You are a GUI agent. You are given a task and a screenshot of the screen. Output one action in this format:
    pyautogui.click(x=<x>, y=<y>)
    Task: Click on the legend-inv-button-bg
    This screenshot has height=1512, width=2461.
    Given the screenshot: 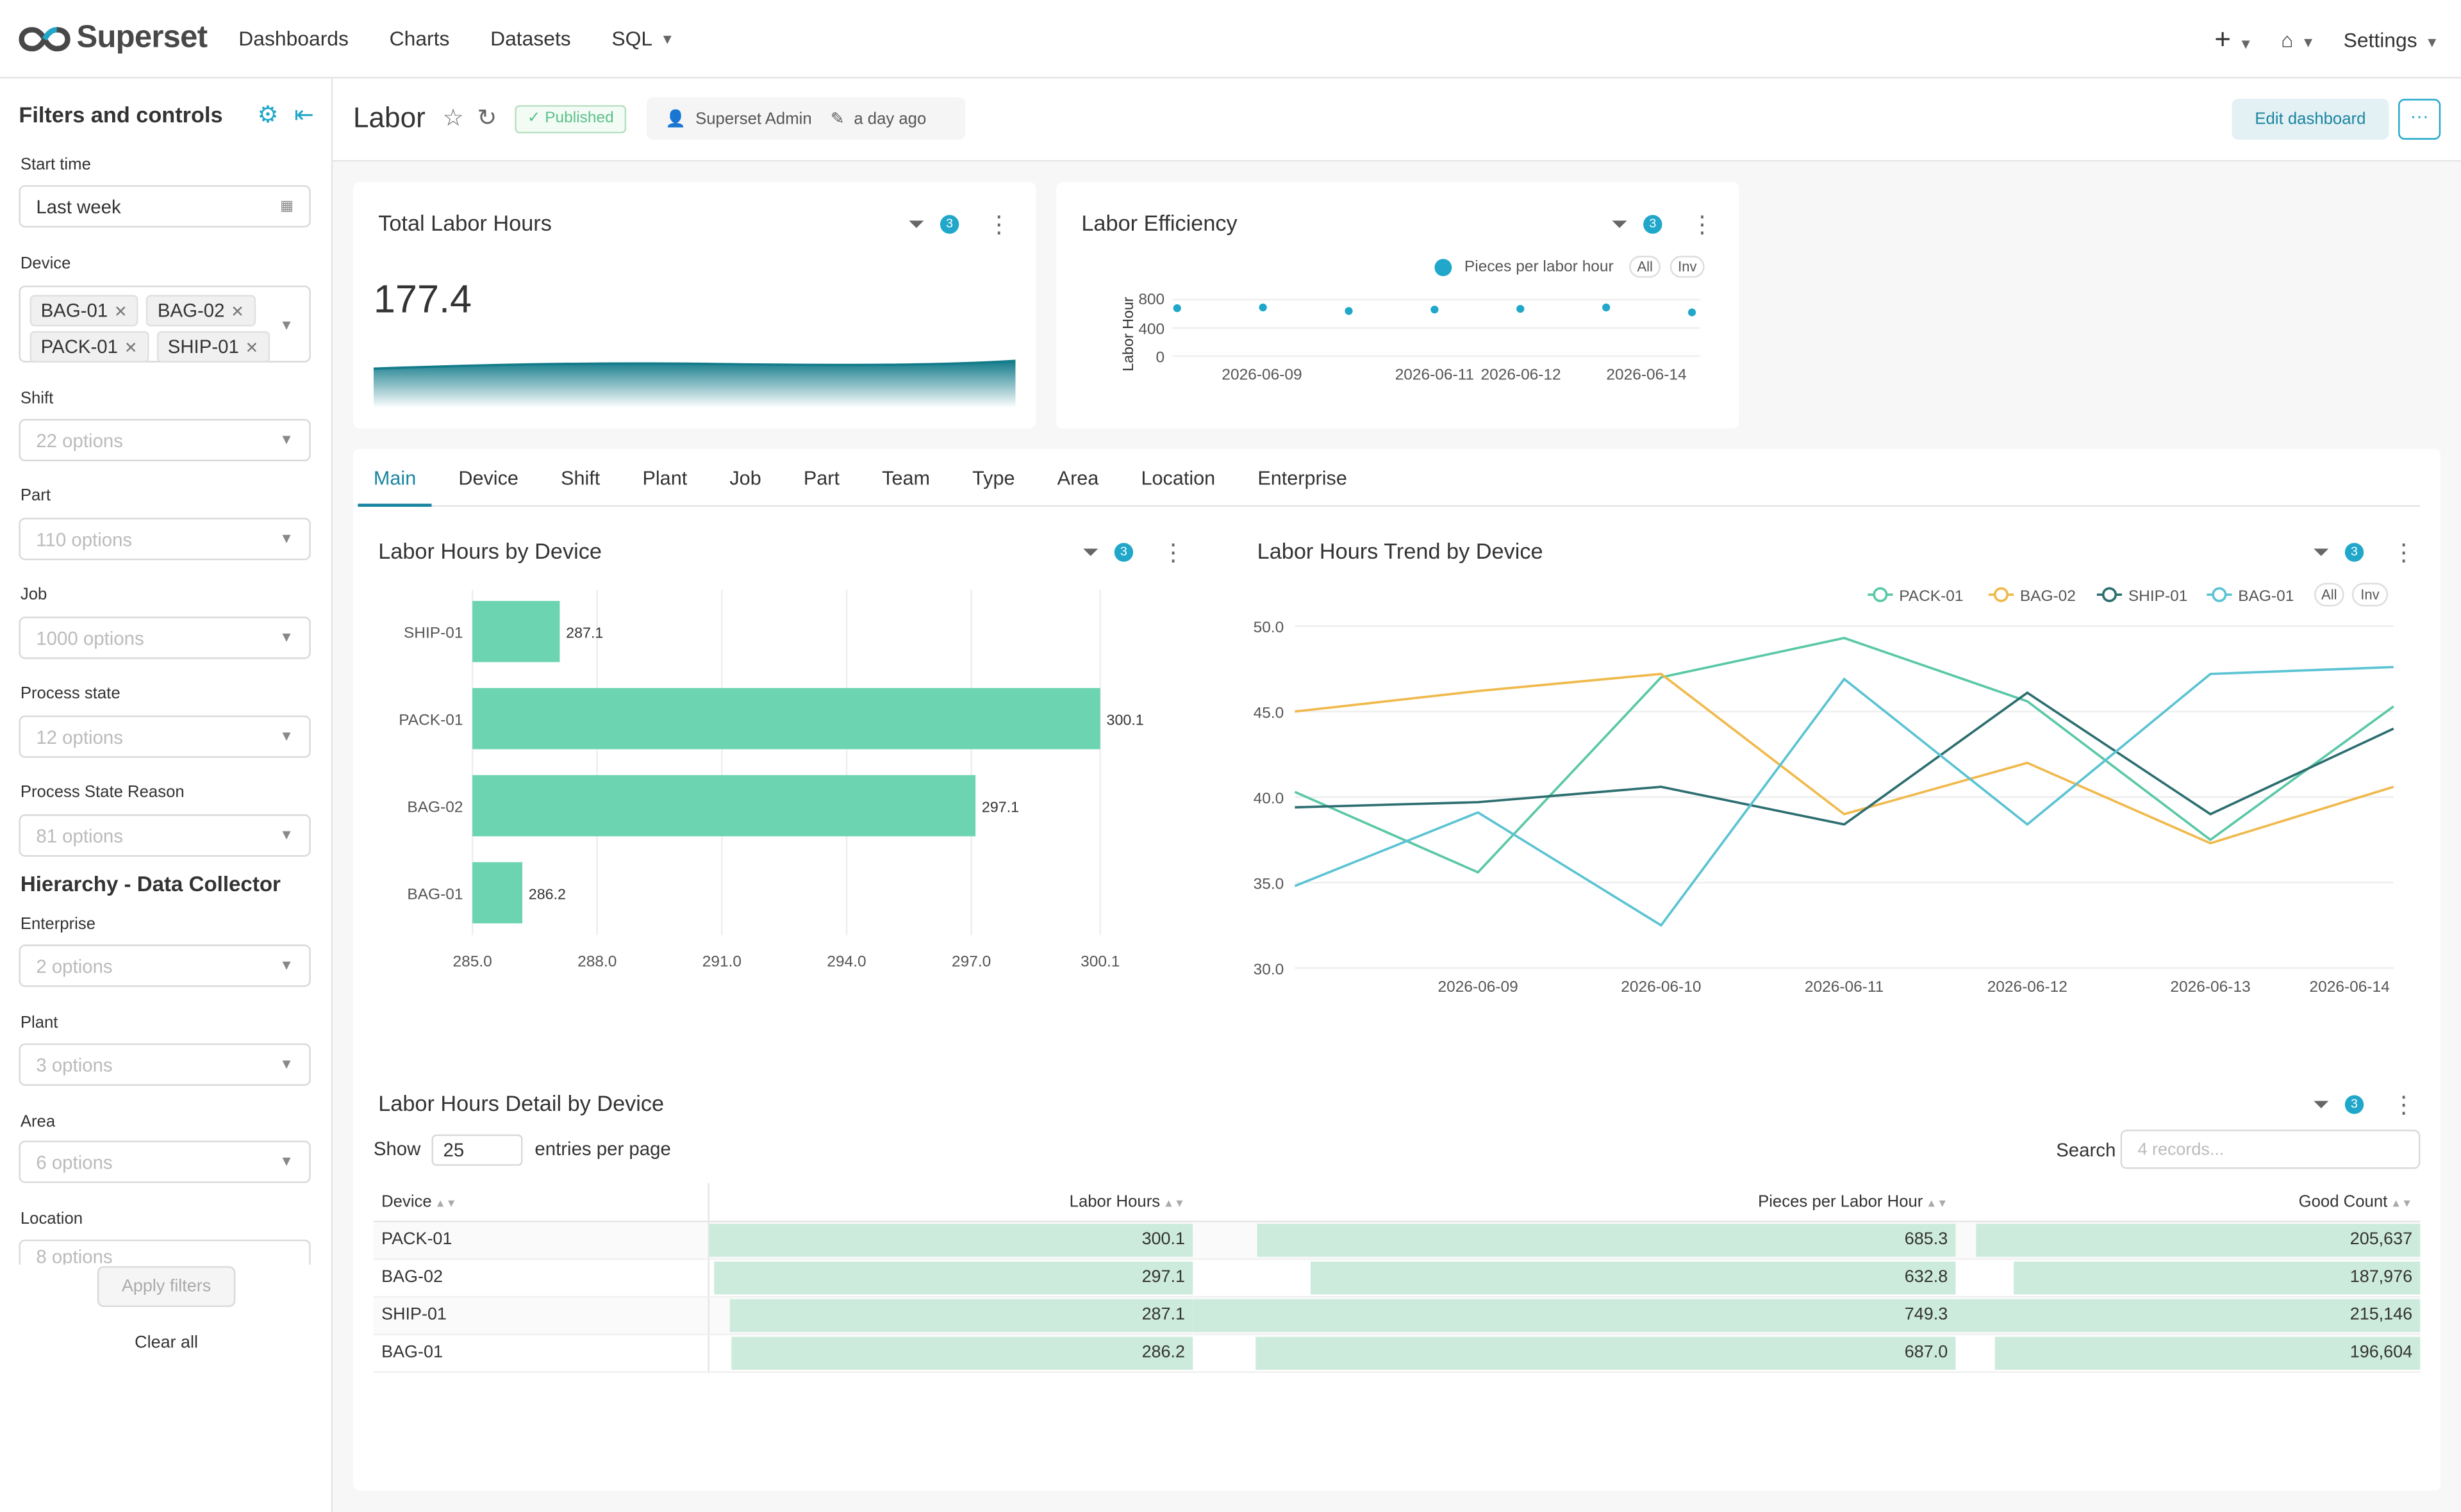 What is the action you would take?
    pyautogui.click(x=2370, y=595)
    